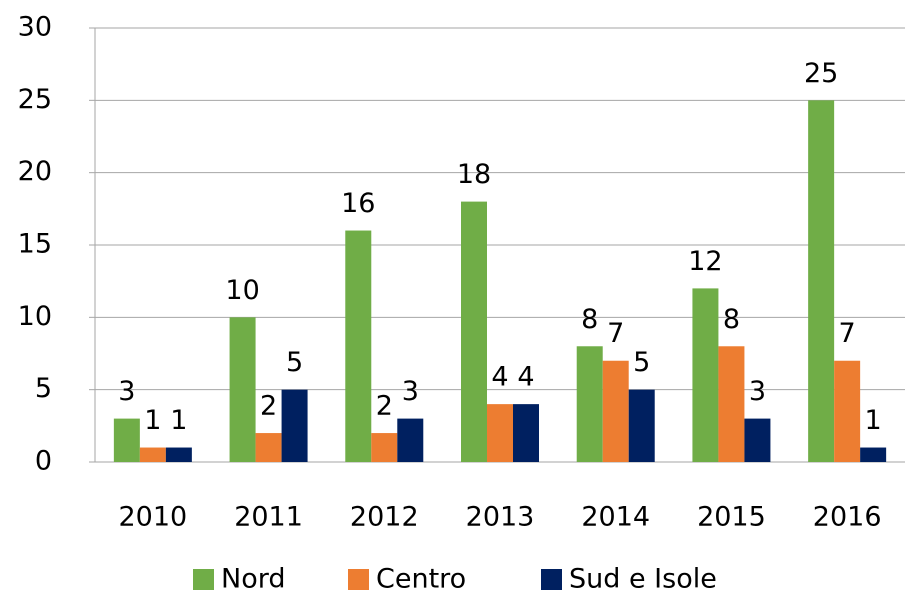  I want to click on x-tick-label: 2014, so click(615, 517).